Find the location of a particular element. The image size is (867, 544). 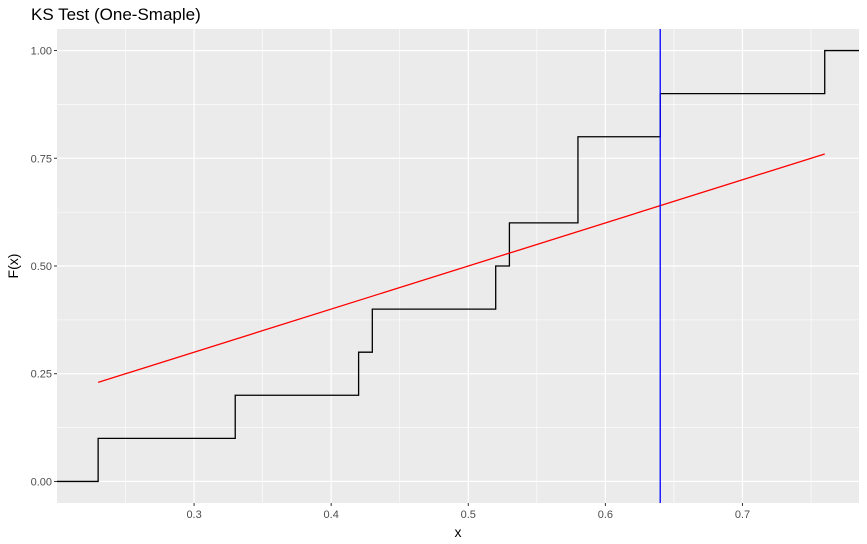

x-axis: 0.3 0.4 0.5 0.6 0.7 is located at coordinates (468, 512).